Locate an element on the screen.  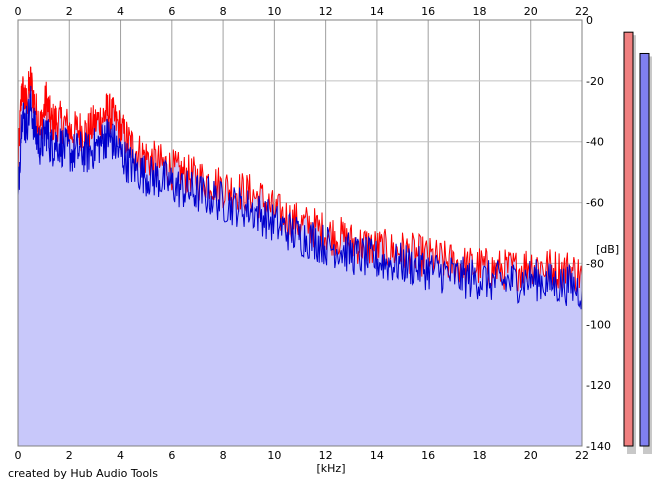
x-tick-label-top: 16 is located at coordinates (428, 11).